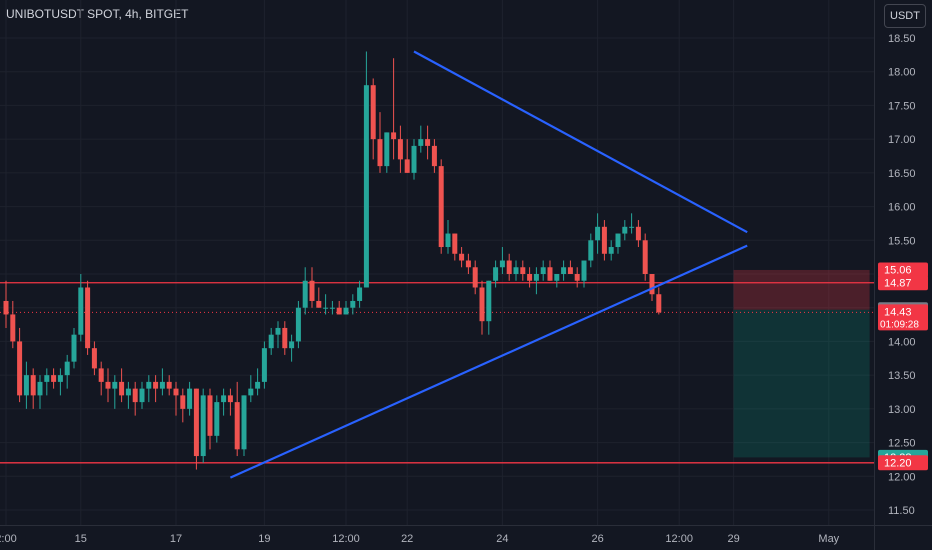  What do you see at coordinates (81, 539) in the screenshot?
I see `time-tick-label: 15` at bounding box center [81, 539].